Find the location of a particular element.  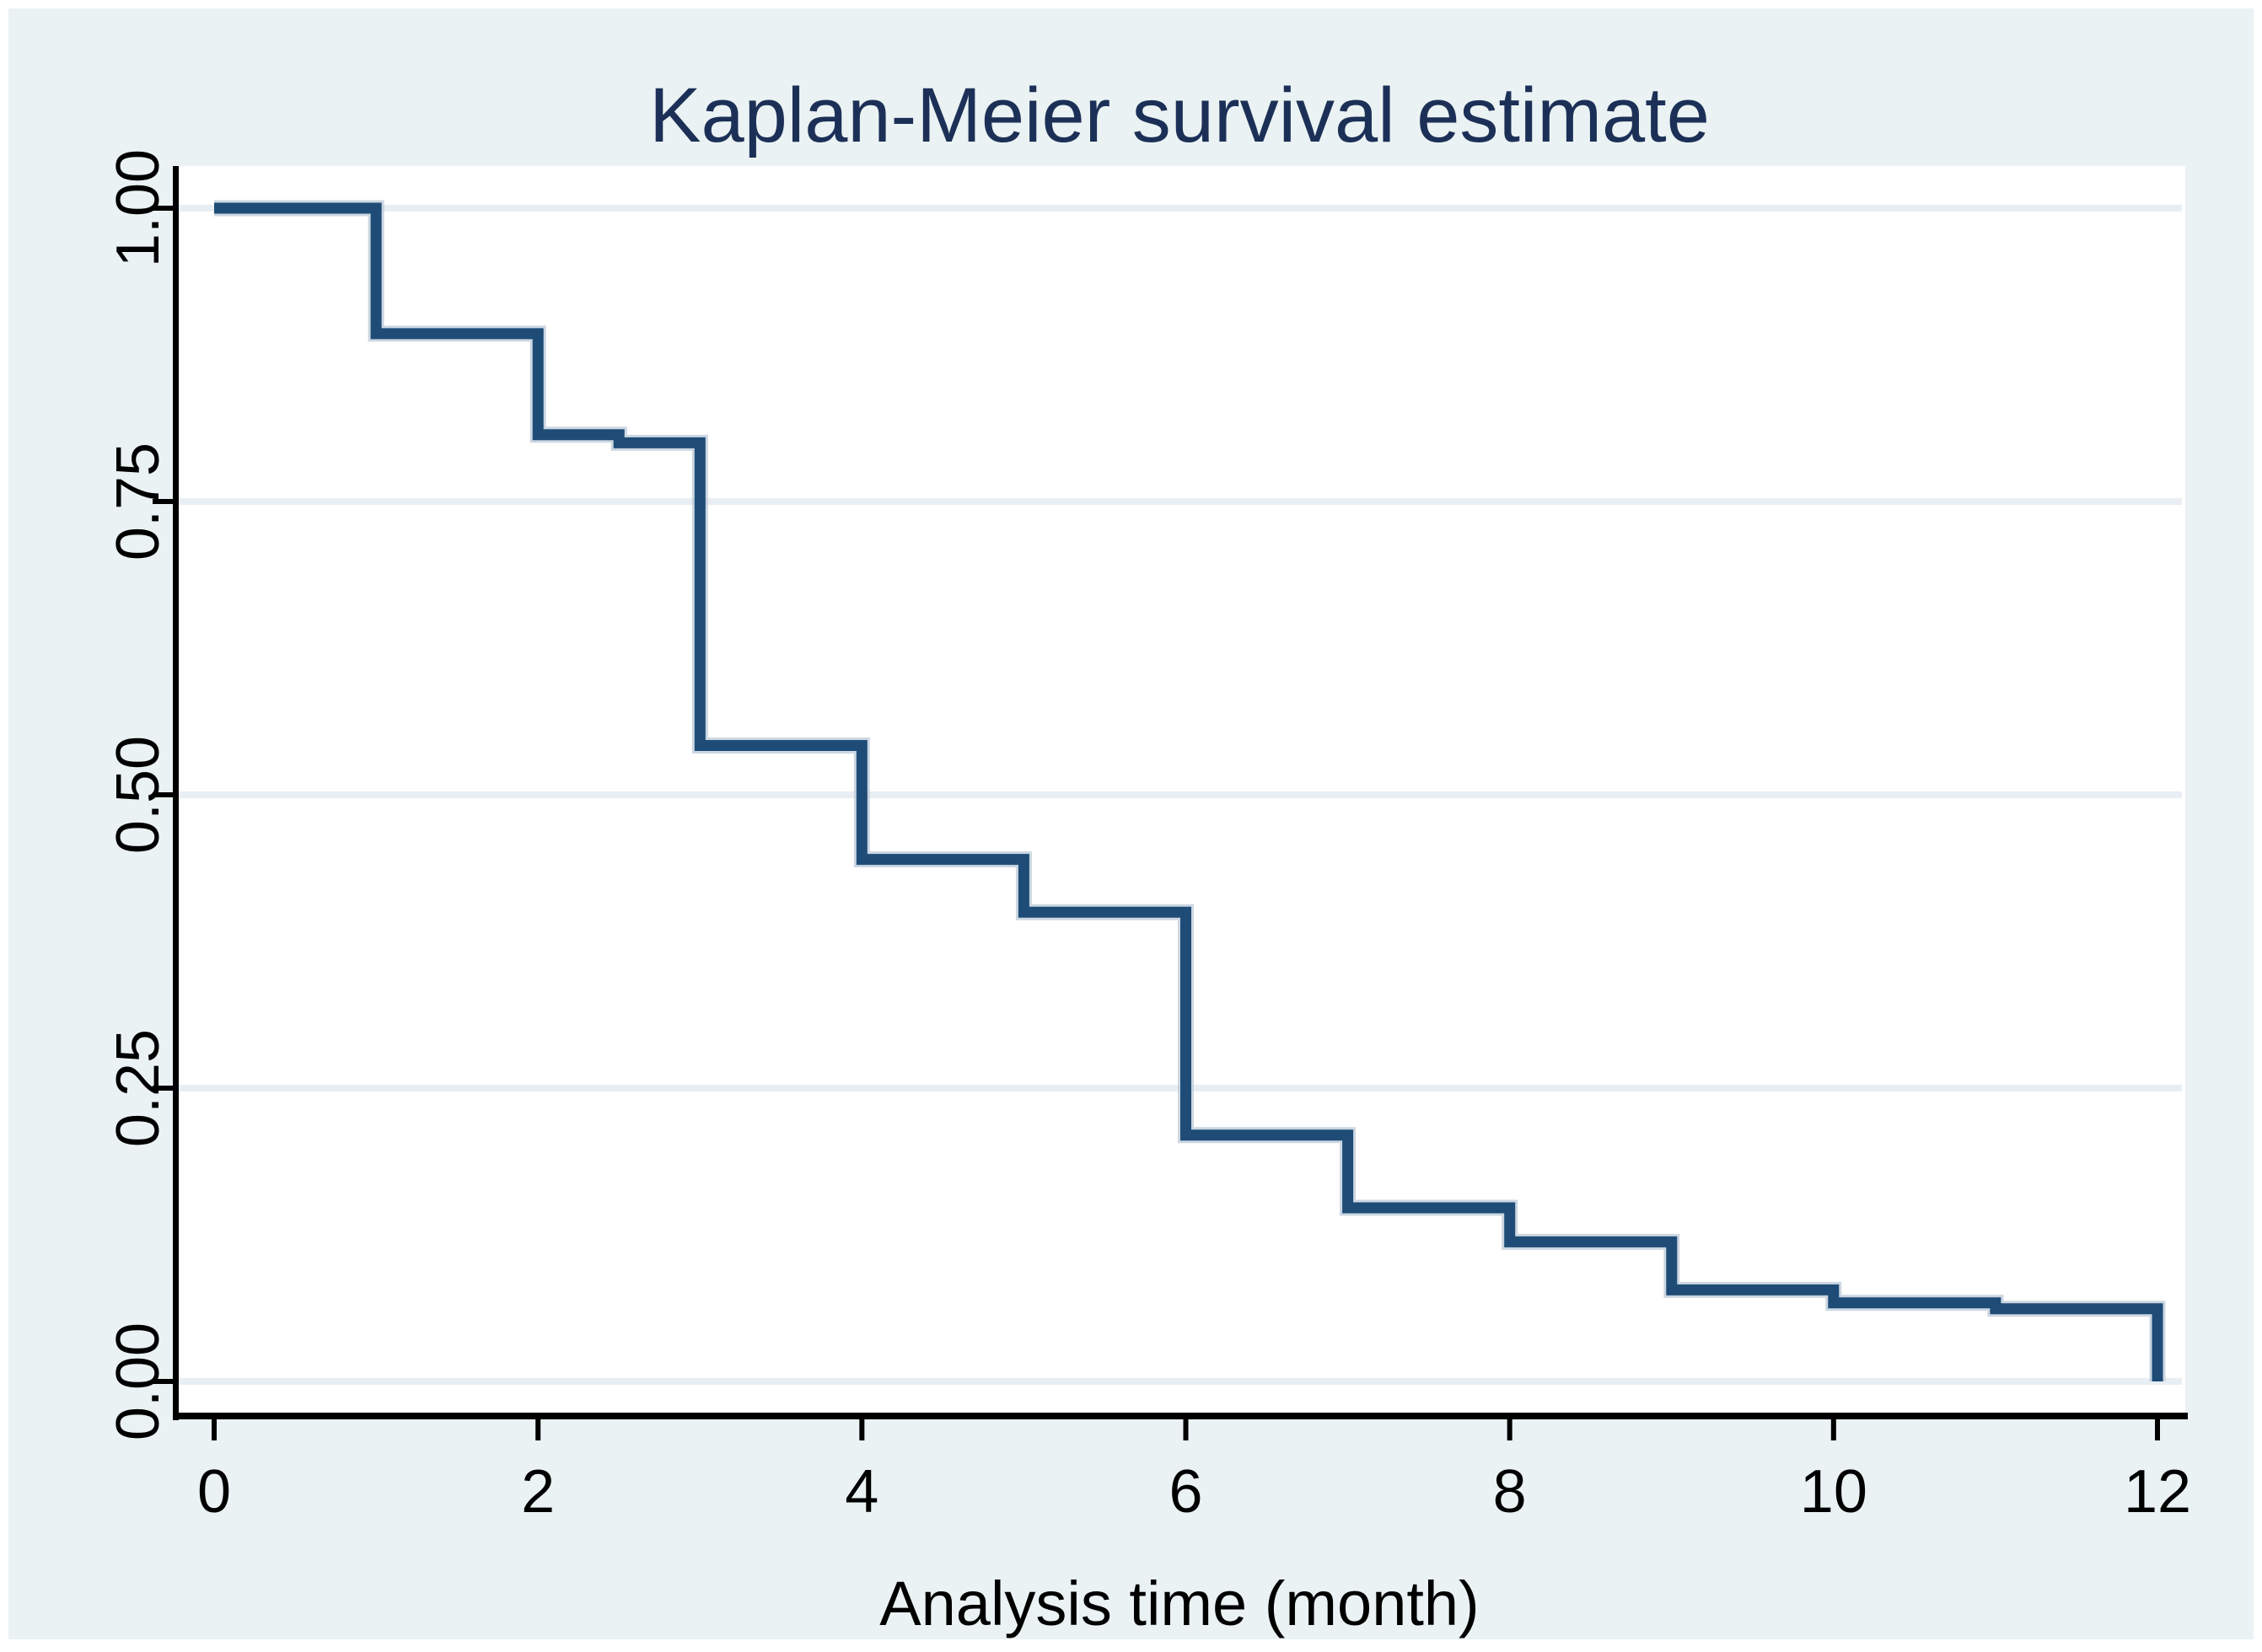

x-tick-label: 0 is located at coordinates (214, 1492).